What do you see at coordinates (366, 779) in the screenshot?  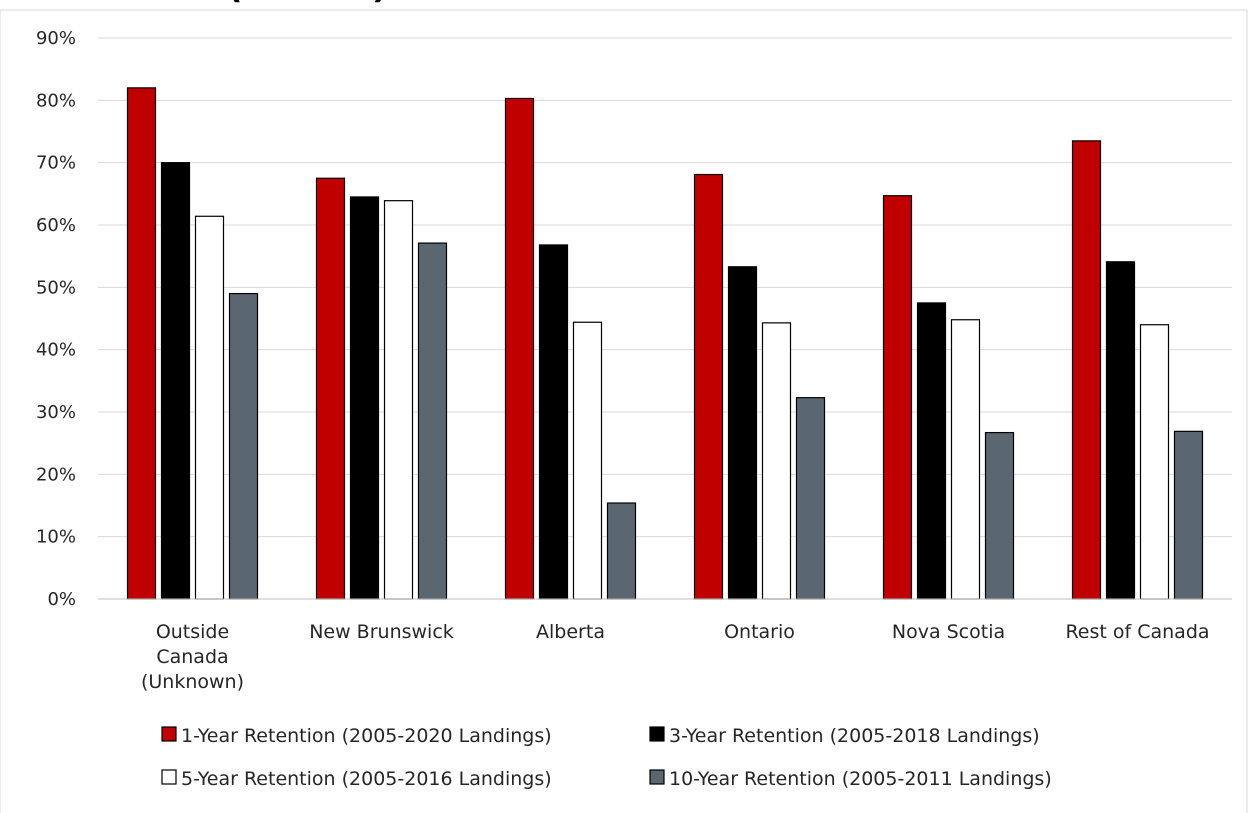 I see `legend-label: 5-Year Retention (2005-2016 Landings)` at bounding box center [366, 779].